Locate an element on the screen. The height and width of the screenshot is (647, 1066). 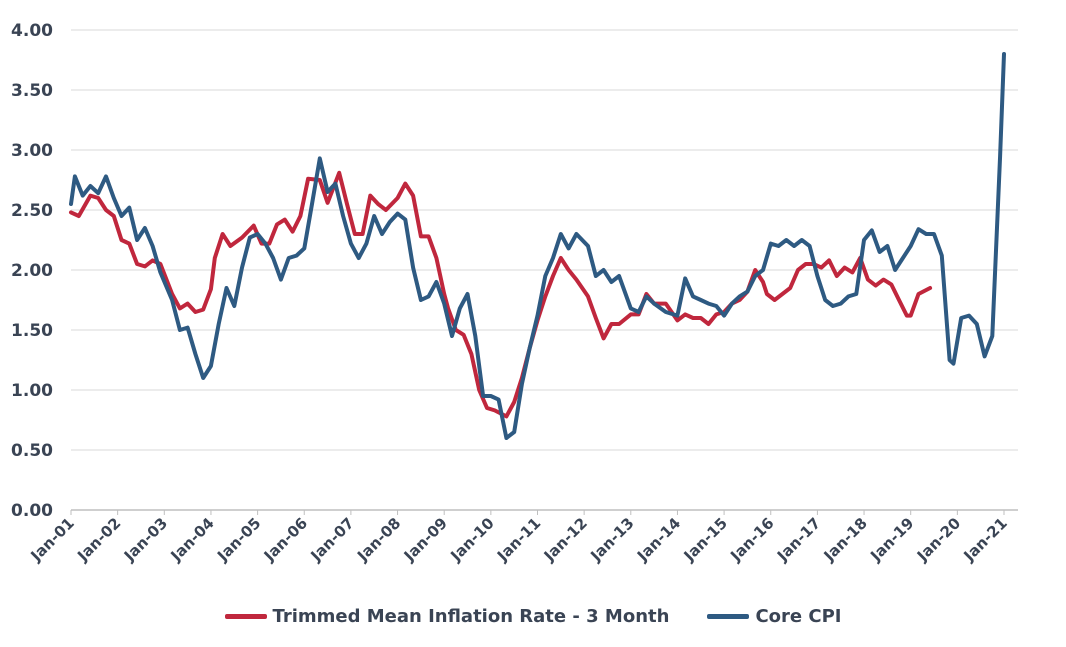
y-tick-label: 2.50 is located at coordinates (32, 211).